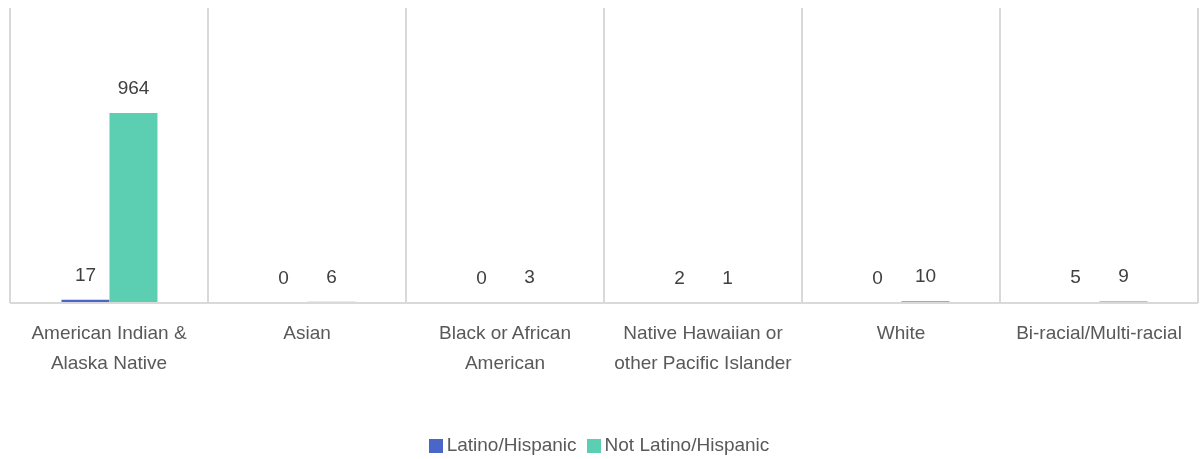  What do you see at coordinates (727, 277) in the screenshot?
I see `data-label: 1` at bounding box center [727, 277].